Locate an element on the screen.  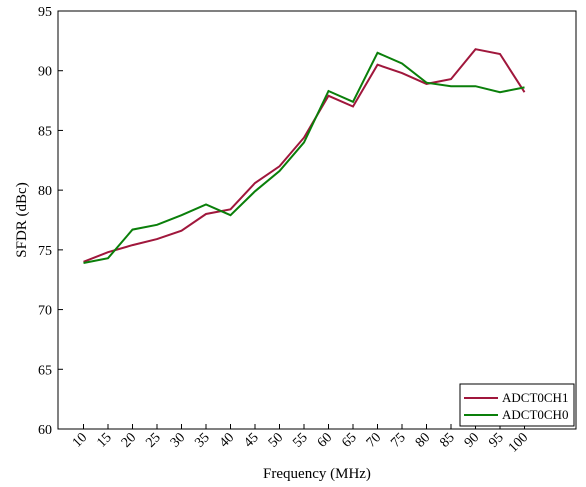
x-tick-label: 65 is located at coordinates (349, 440).